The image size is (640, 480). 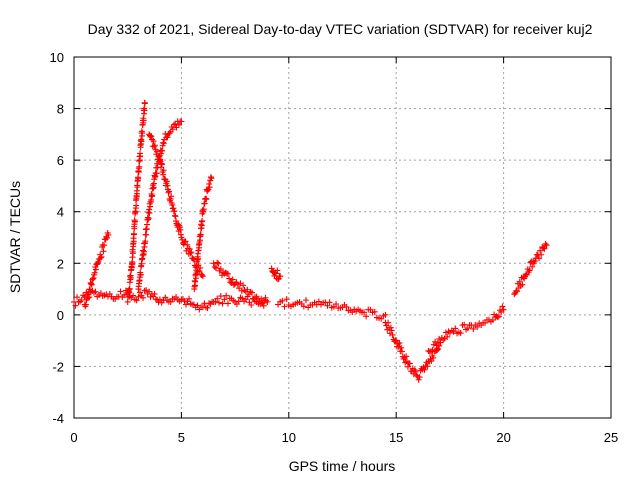 I want to click on x-tick-label: 10, so click(x=289, y=437).